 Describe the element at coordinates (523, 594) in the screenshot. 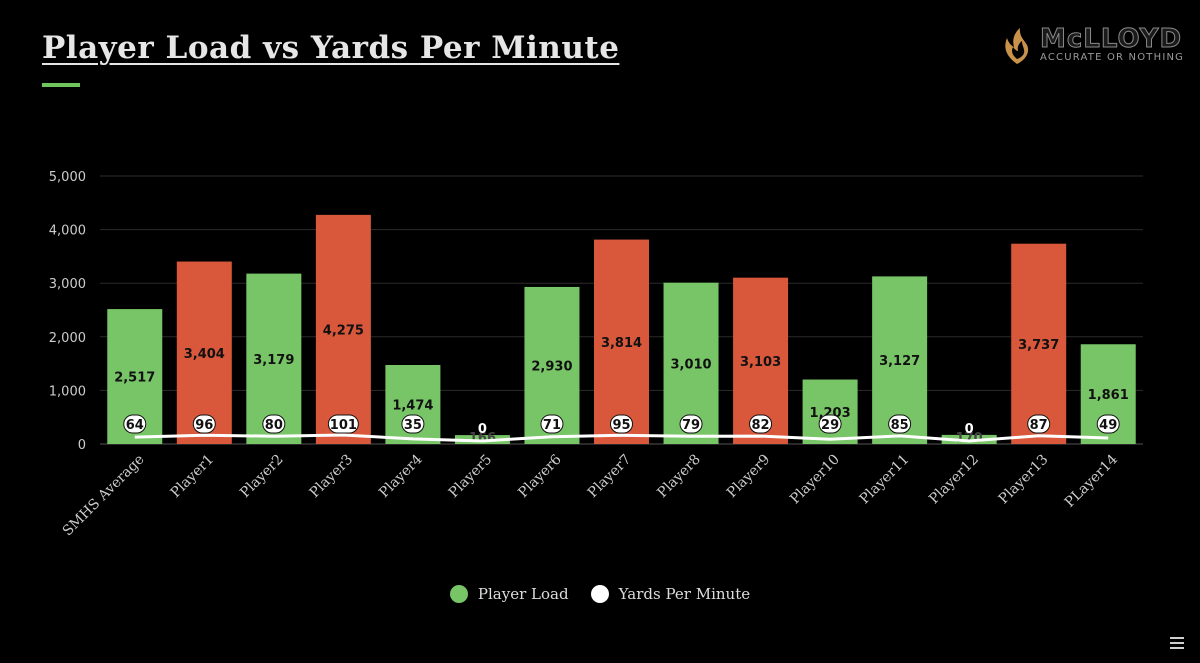

I see `legend-label-player-load: Player Load` at that location.